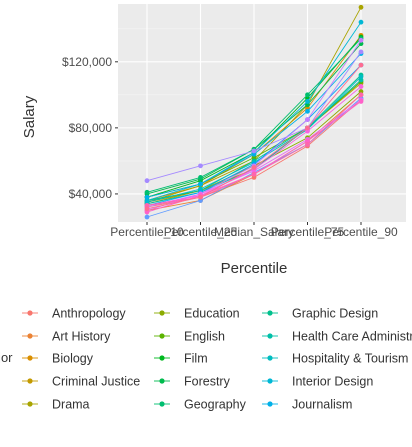  What do you see at coordinates (87, 62) in the screenshot?
I see `y-tick-label: $120,000` at bounding box center [87, 62].